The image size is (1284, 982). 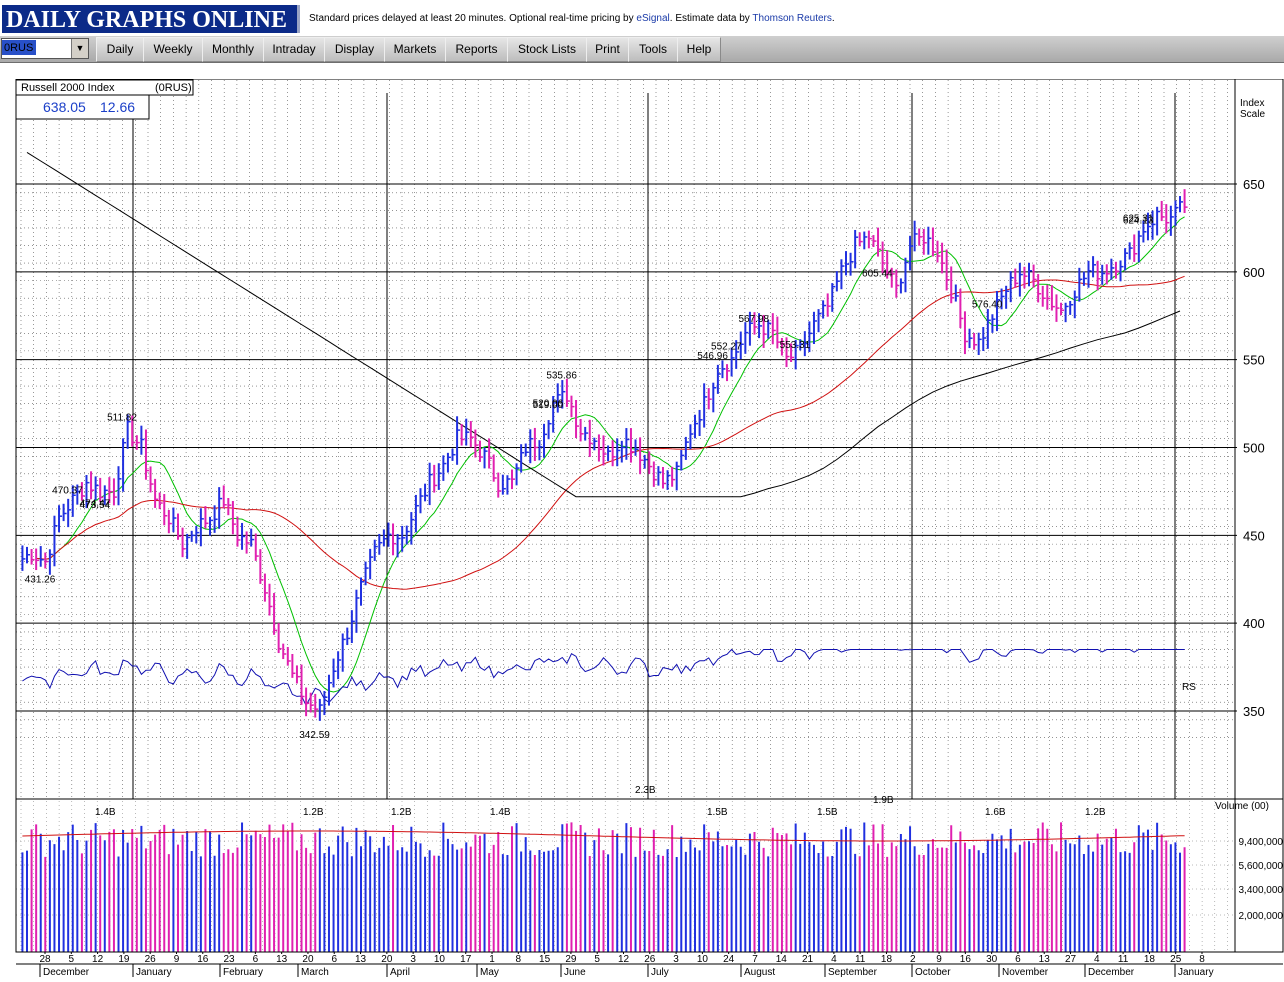 What do you see at coordinates (68, 88) in the screenshot?
I see `chart-title: Russell 2000 Index` at bounding box center [68, 88].